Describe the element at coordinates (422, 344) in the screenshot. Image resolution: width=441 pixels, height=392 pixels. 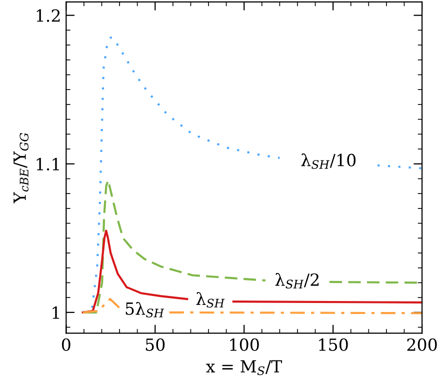
I see `x-tick-label: 200` at that location.